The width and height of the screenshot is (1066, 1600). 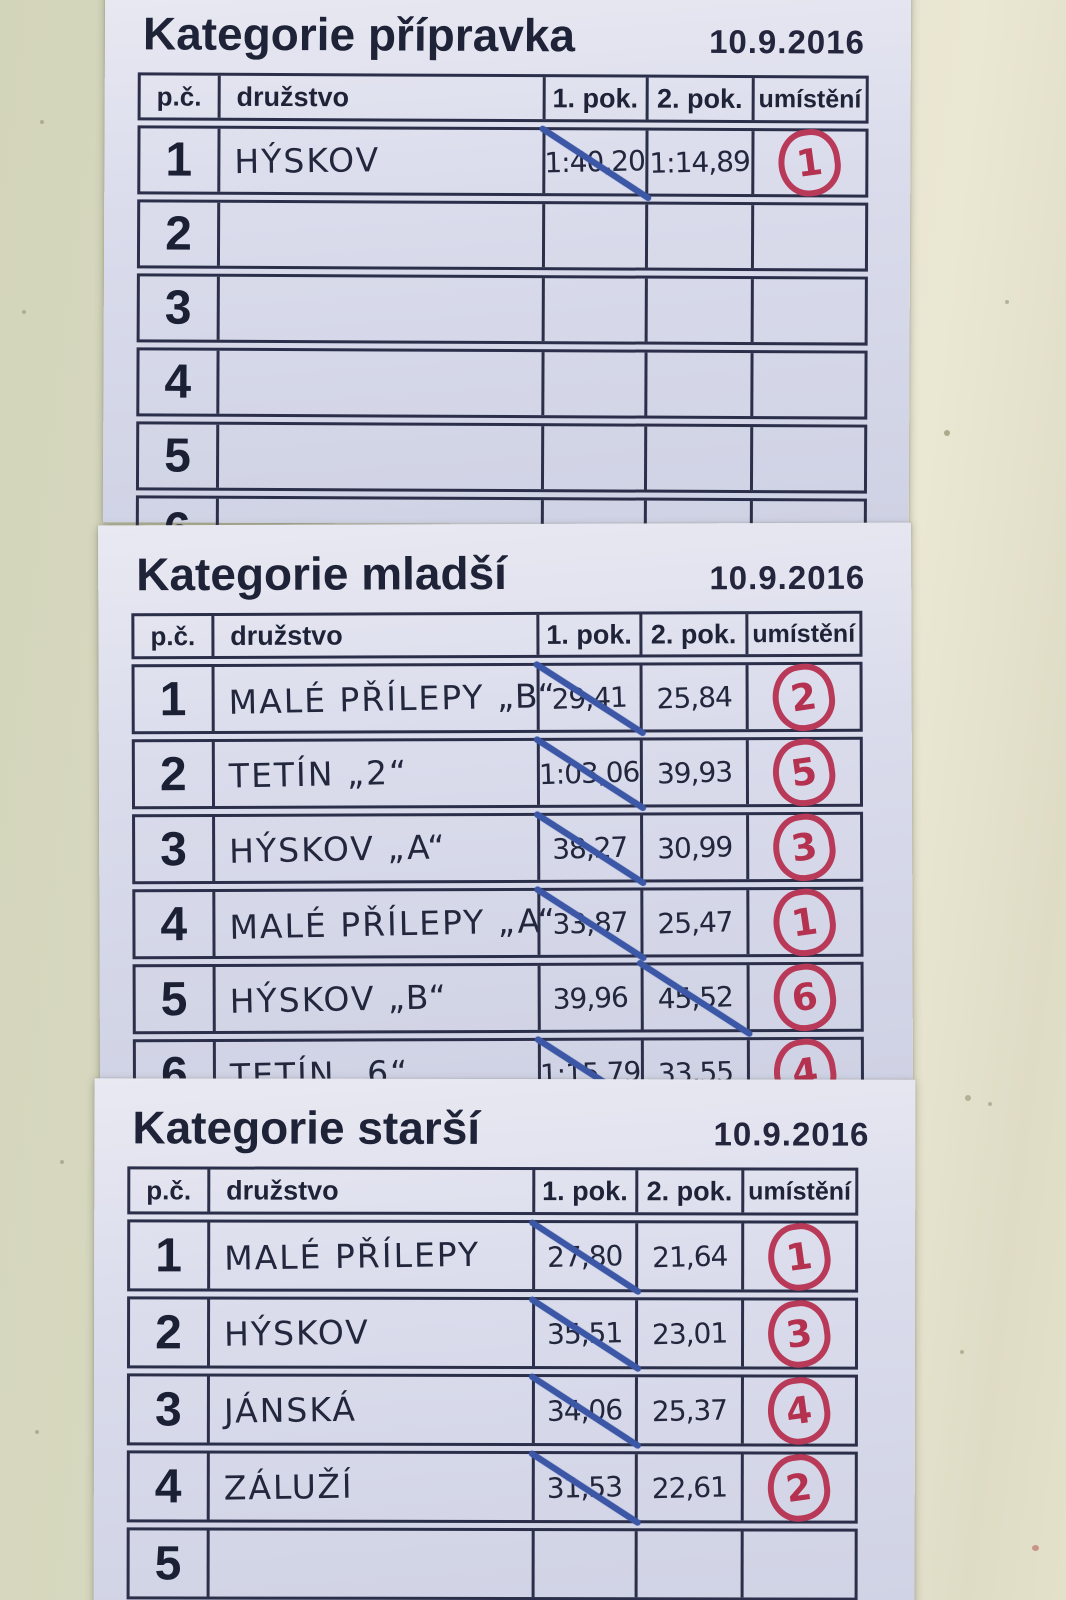 I want to click on placement-number: 2, so click(x=804, y=697).